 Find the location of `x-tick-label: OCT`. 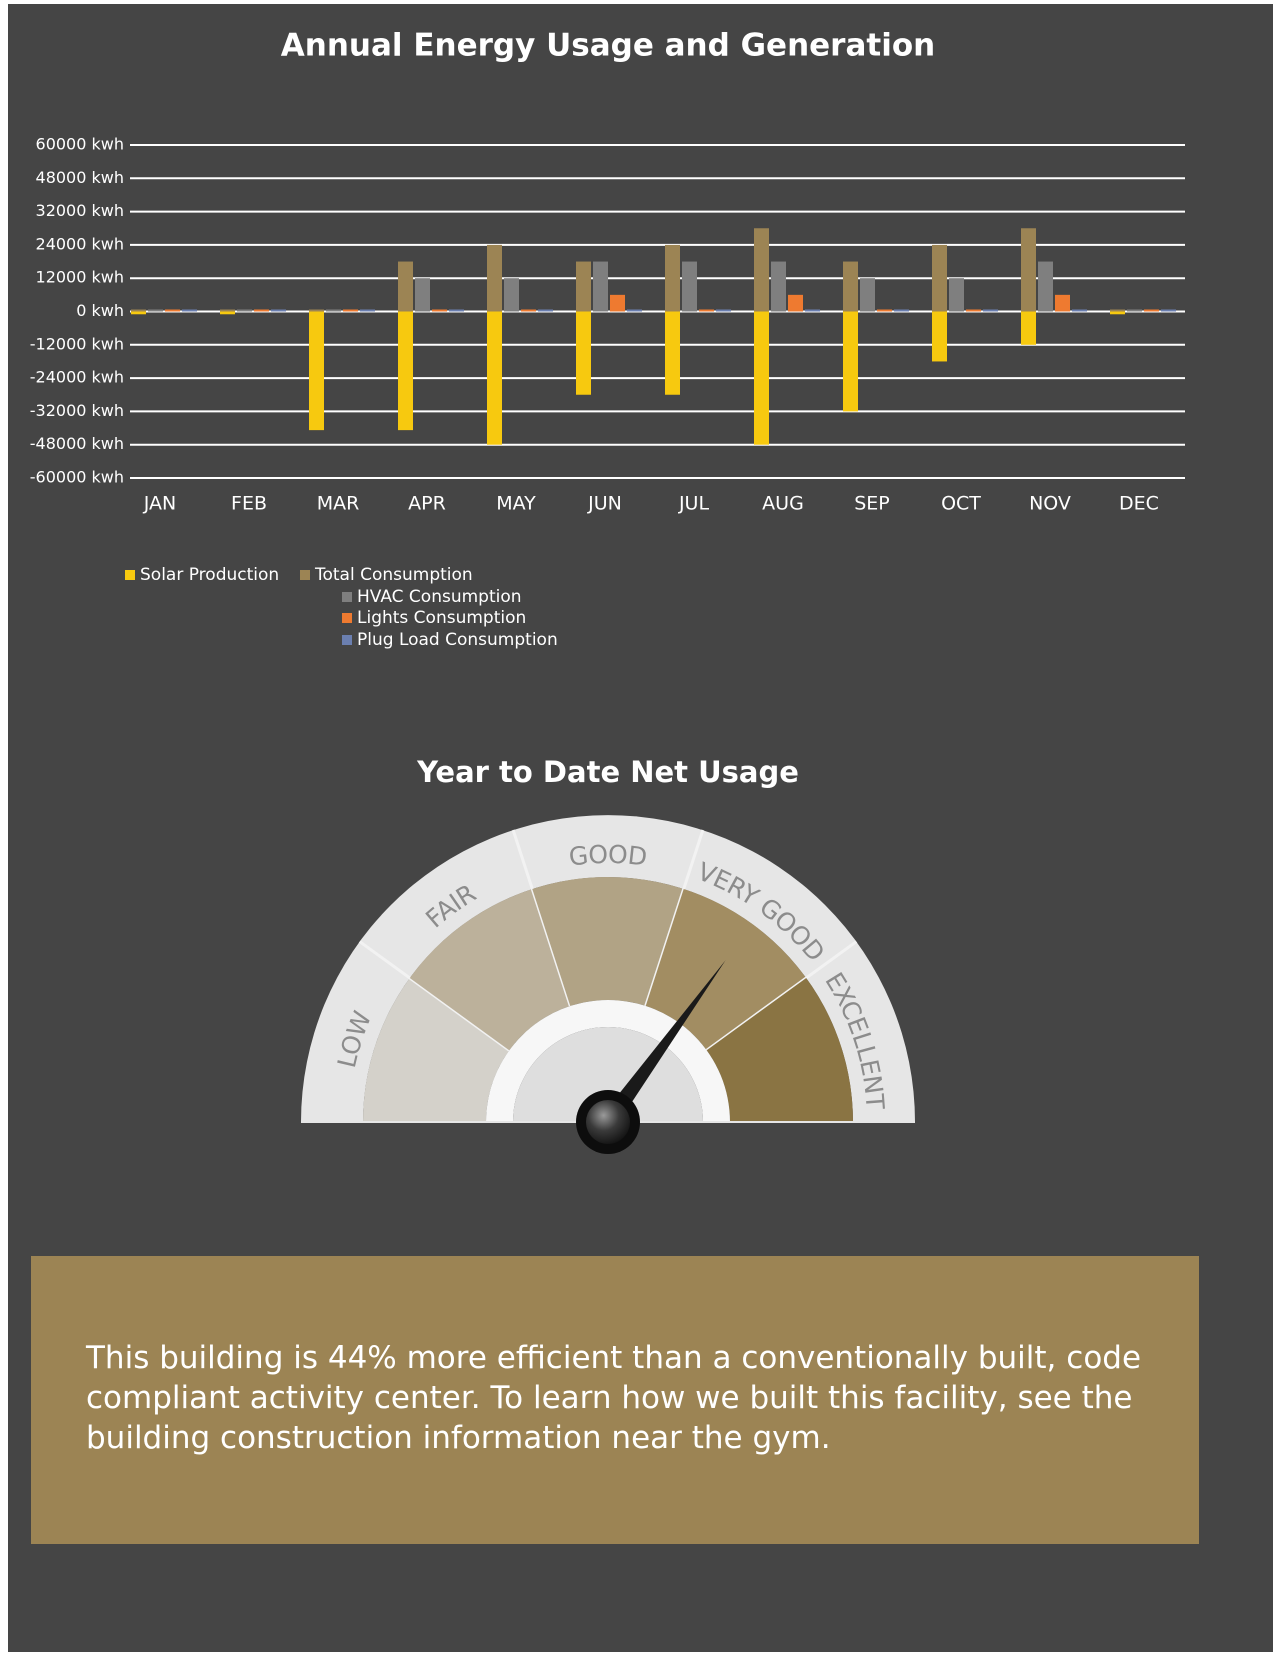

x-tick-label: OCT is located at coordinates (961, 504).